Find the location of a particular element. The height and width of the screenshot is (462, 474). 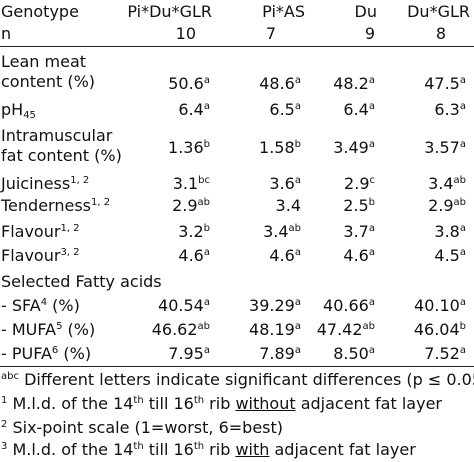

table-cell: 3.7a is located at coordinates (359, 231).